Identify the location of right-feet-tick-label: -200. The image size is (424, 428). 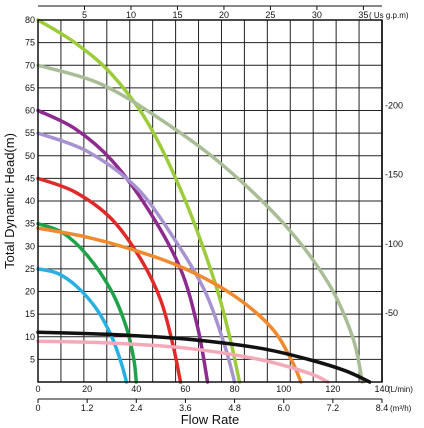
(394, 106).